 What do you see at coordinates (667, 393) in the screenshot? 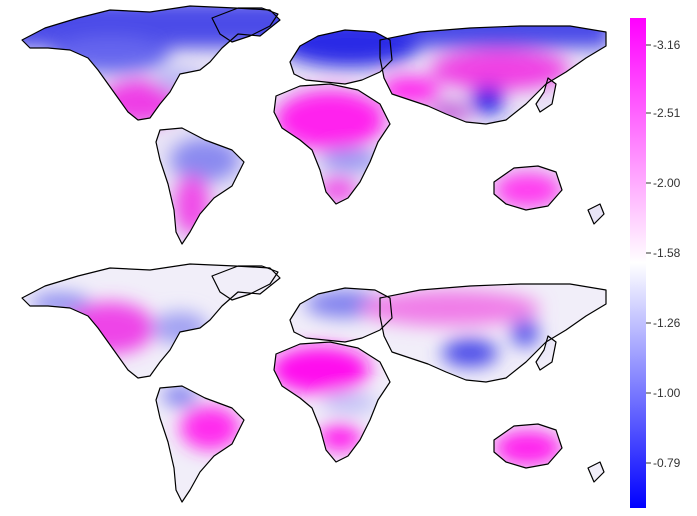
I see `colorbar-tick-label: -1.00` at bounding box center [667, 393].